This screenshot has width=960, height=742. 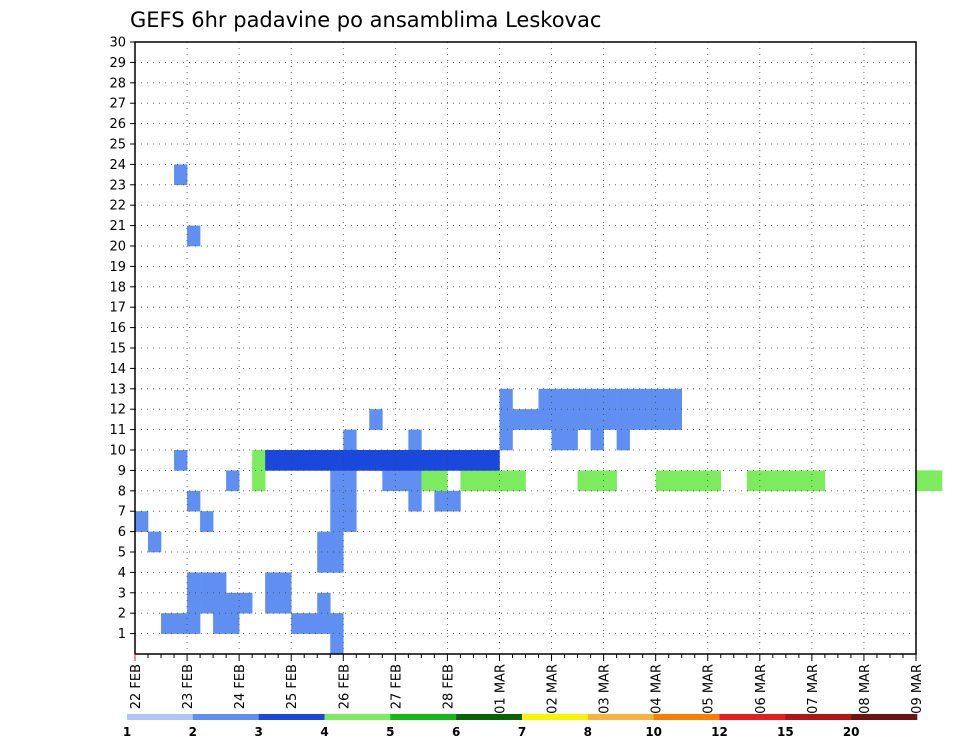 What do you see at coordinates (390, 732) in the screenshot?
I see `colorbar-label: 5` at bounding box center [390, 732].